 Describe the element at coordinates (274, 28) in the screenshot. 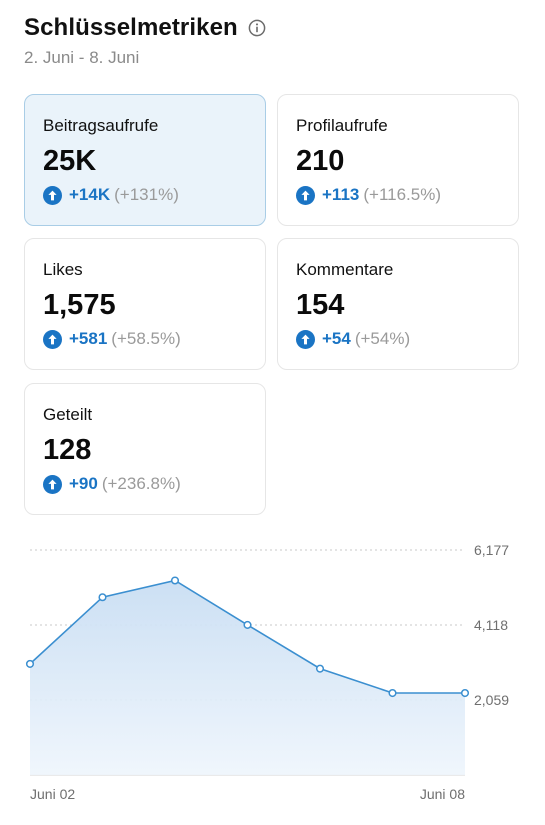

I see `title-row: Schlüsselmetriken` at that location.